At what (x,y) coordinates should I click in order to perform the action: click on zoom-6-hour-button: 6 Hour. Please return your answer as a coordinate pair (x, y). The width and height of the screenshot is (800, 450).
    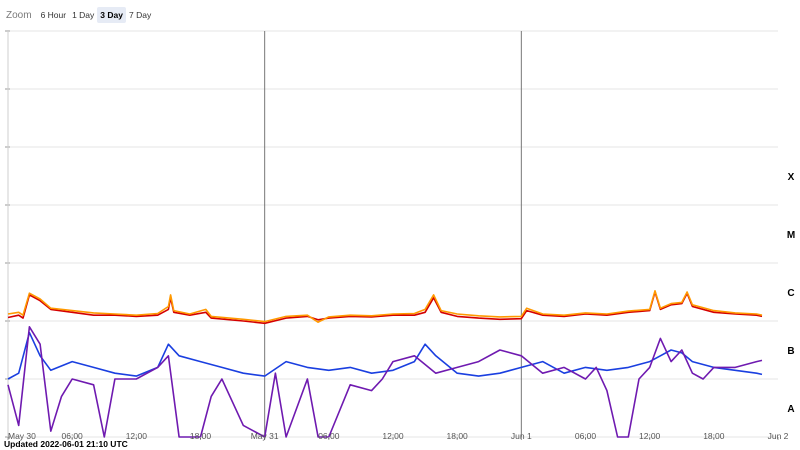
    Looking at the image, I should click on (53, 15).